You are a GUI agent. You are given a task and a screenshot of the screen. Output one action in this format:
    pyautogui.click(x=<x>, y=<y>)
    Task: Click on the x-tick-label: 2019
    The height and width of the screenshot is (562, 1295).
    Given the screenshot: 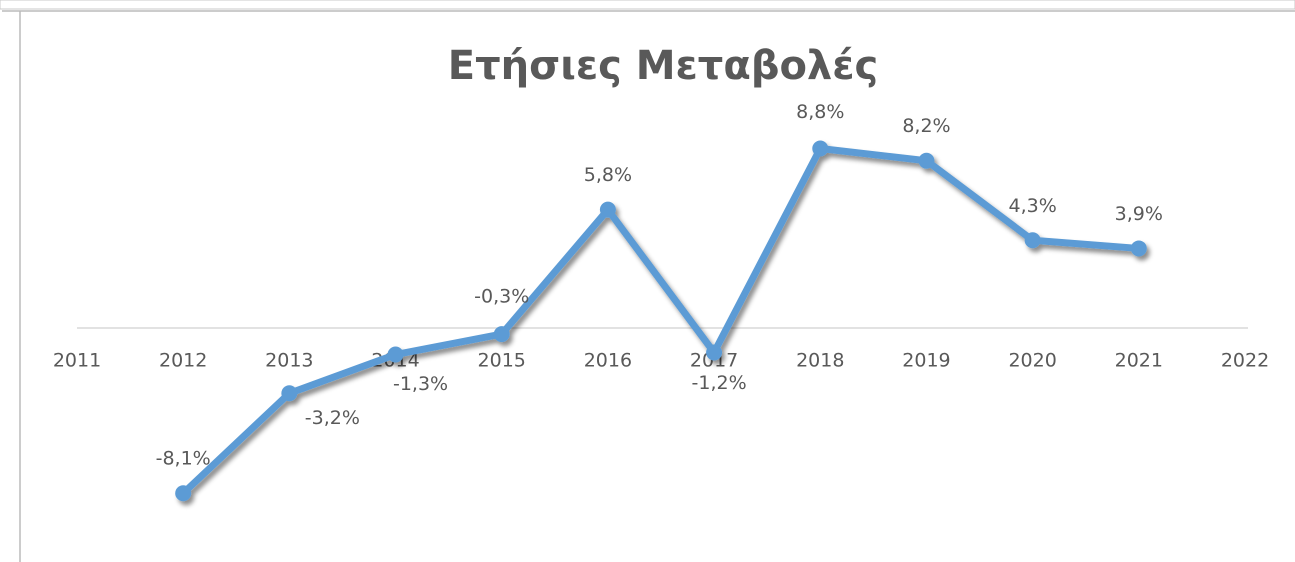 What is the action you would take?
    pyautogui.click(x=926, y=361)
    